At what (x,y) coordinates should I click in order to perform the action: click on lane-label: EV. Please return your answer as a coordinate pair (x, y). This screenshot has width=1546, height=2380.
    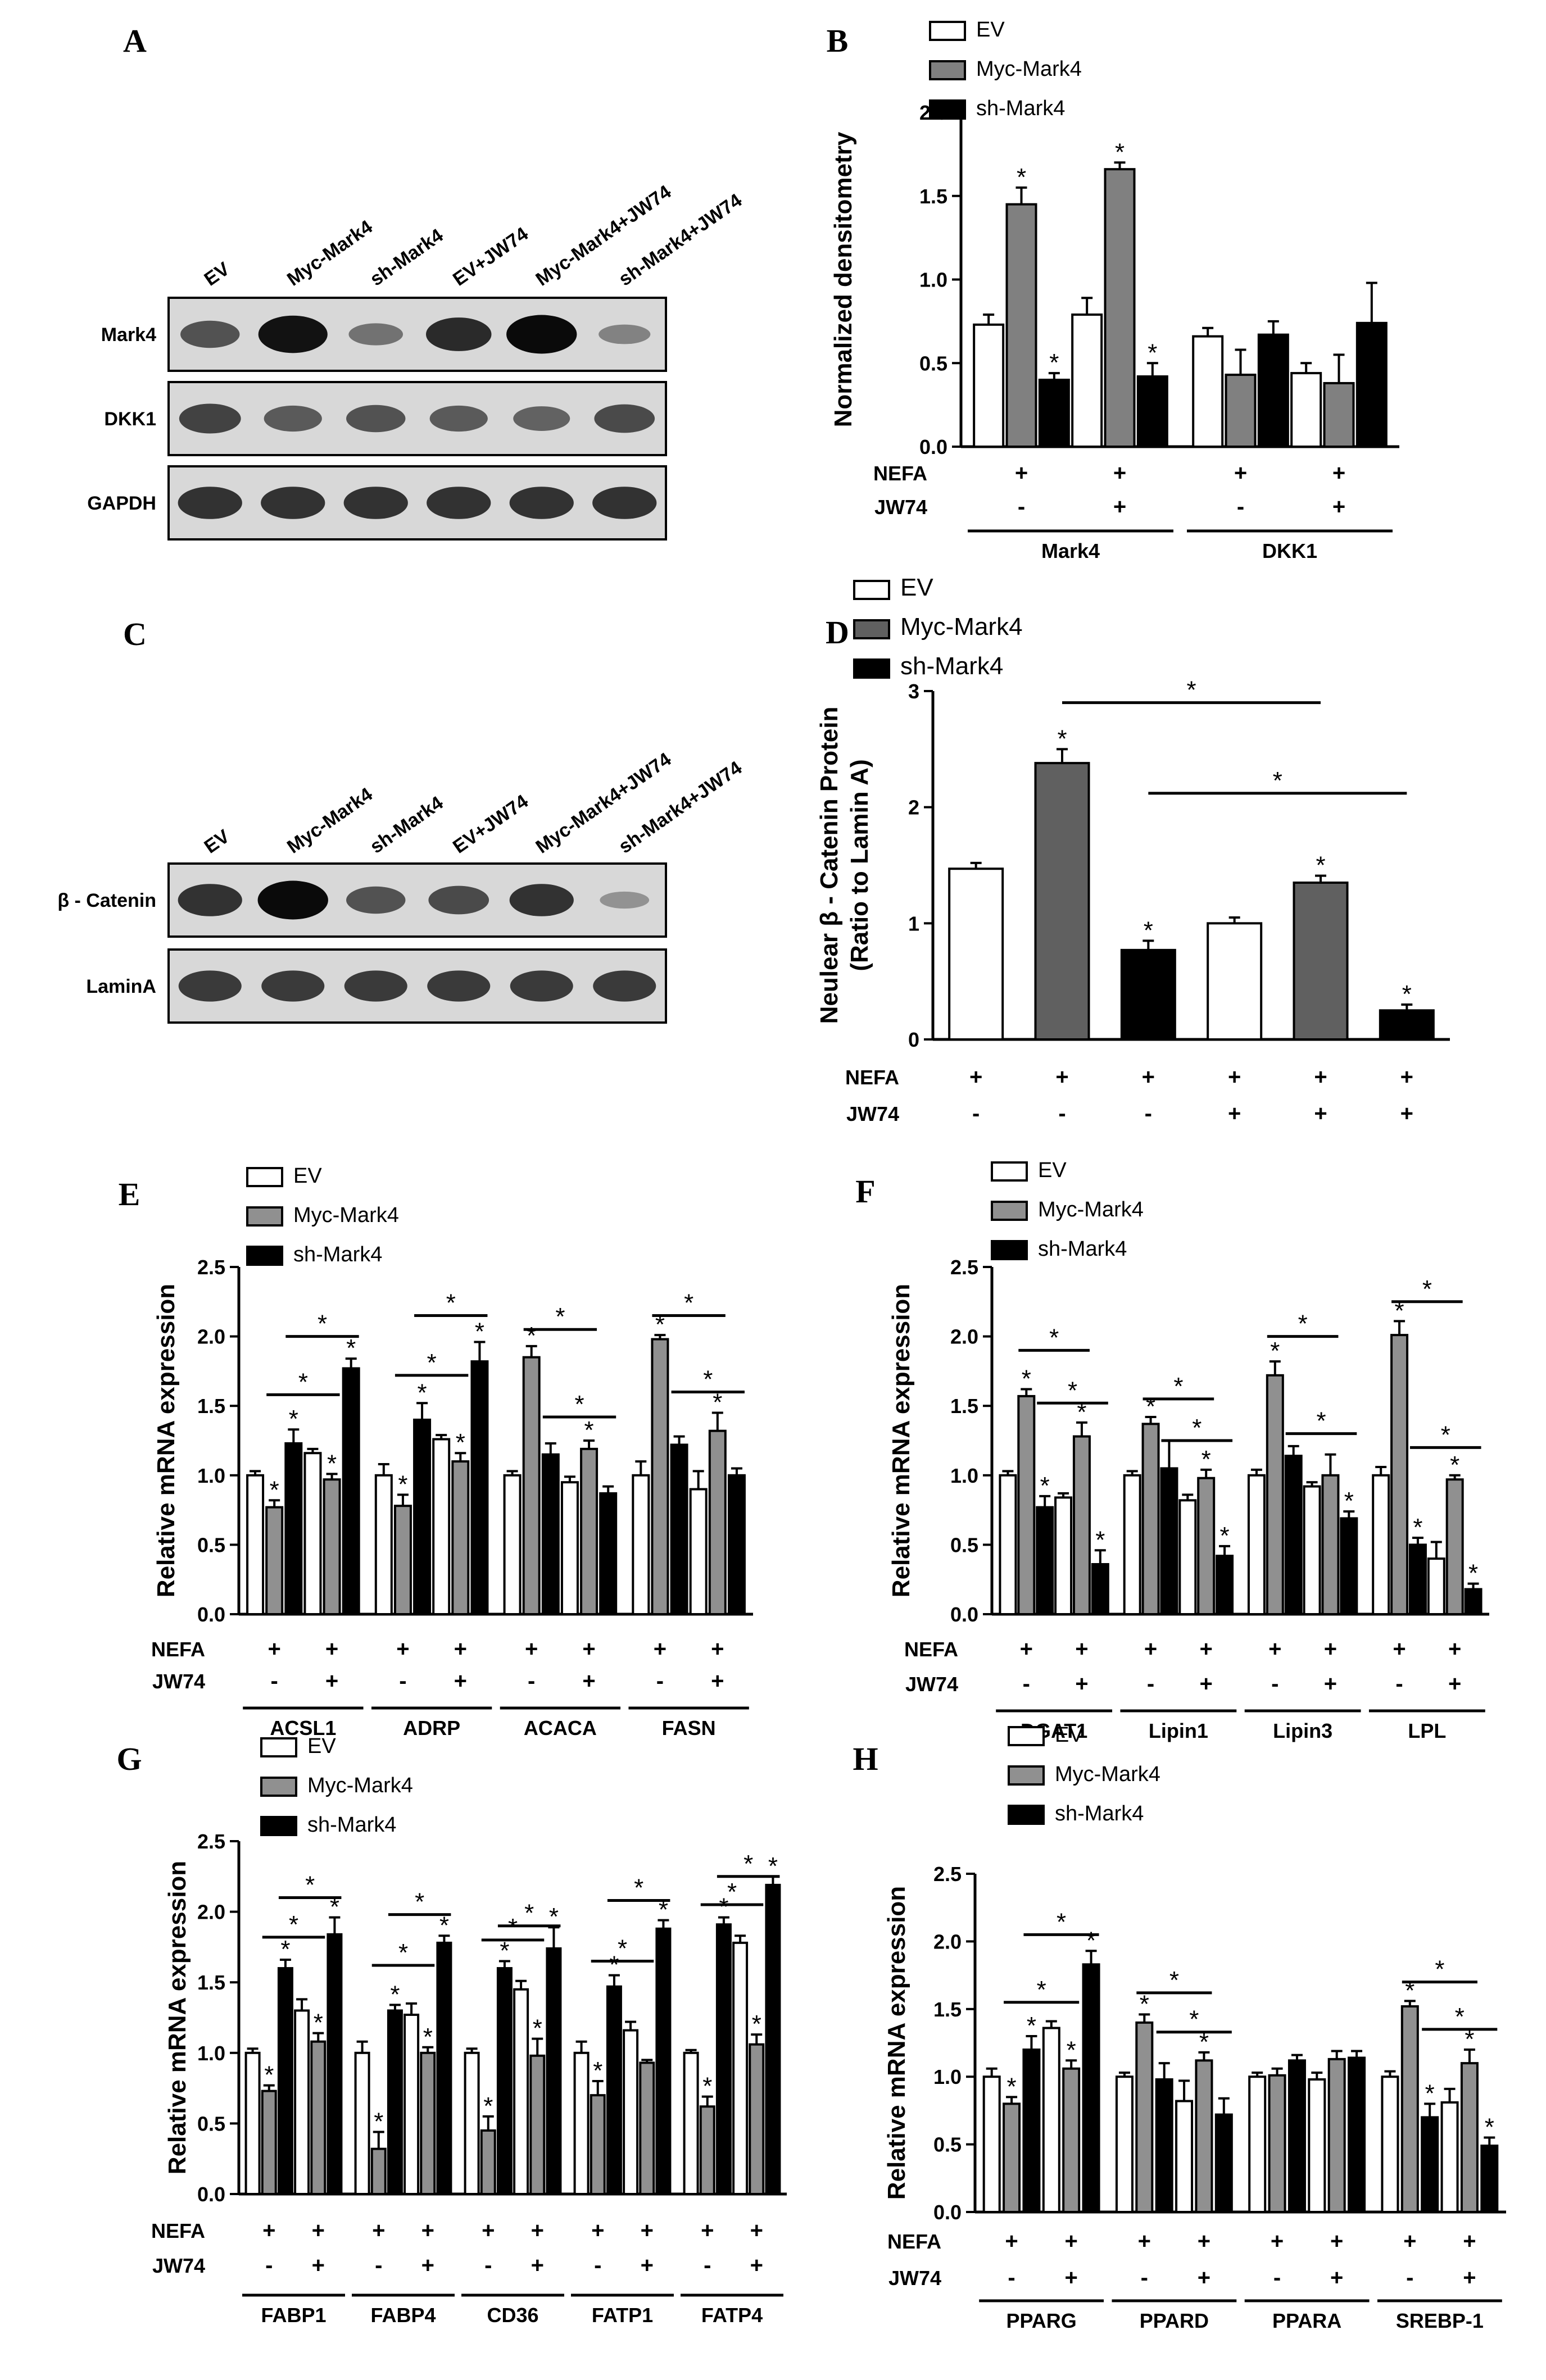
    Looking at the image, I should click on (217, 841).